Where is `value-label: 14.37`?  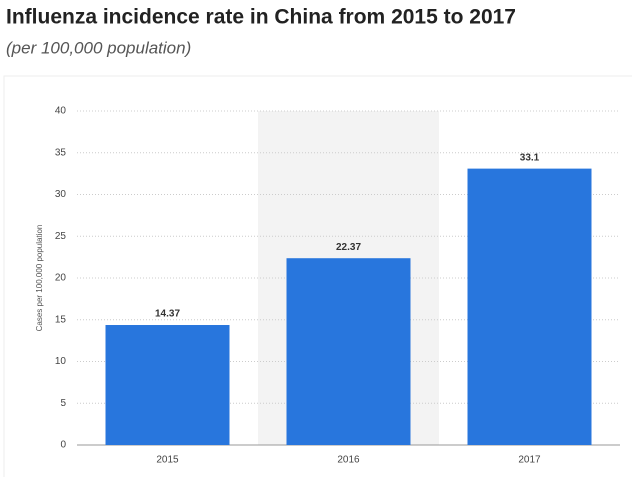 value-label: 14.37 is located at coordinates (167, 314).